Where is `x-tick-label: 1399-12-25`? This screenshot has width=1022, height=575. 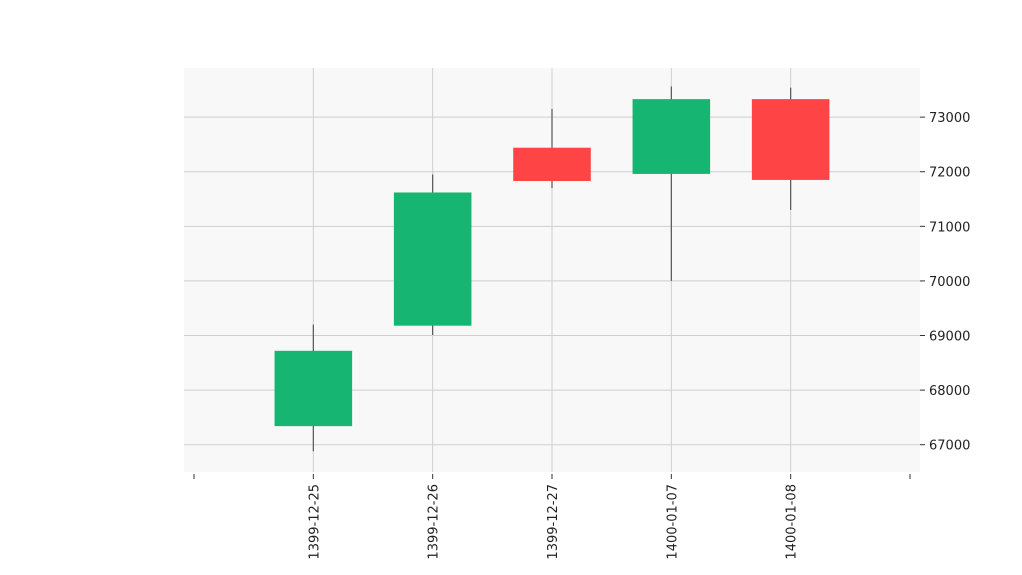
x-tick-label: 1399-12-25 is located at coordinates (314, 522).